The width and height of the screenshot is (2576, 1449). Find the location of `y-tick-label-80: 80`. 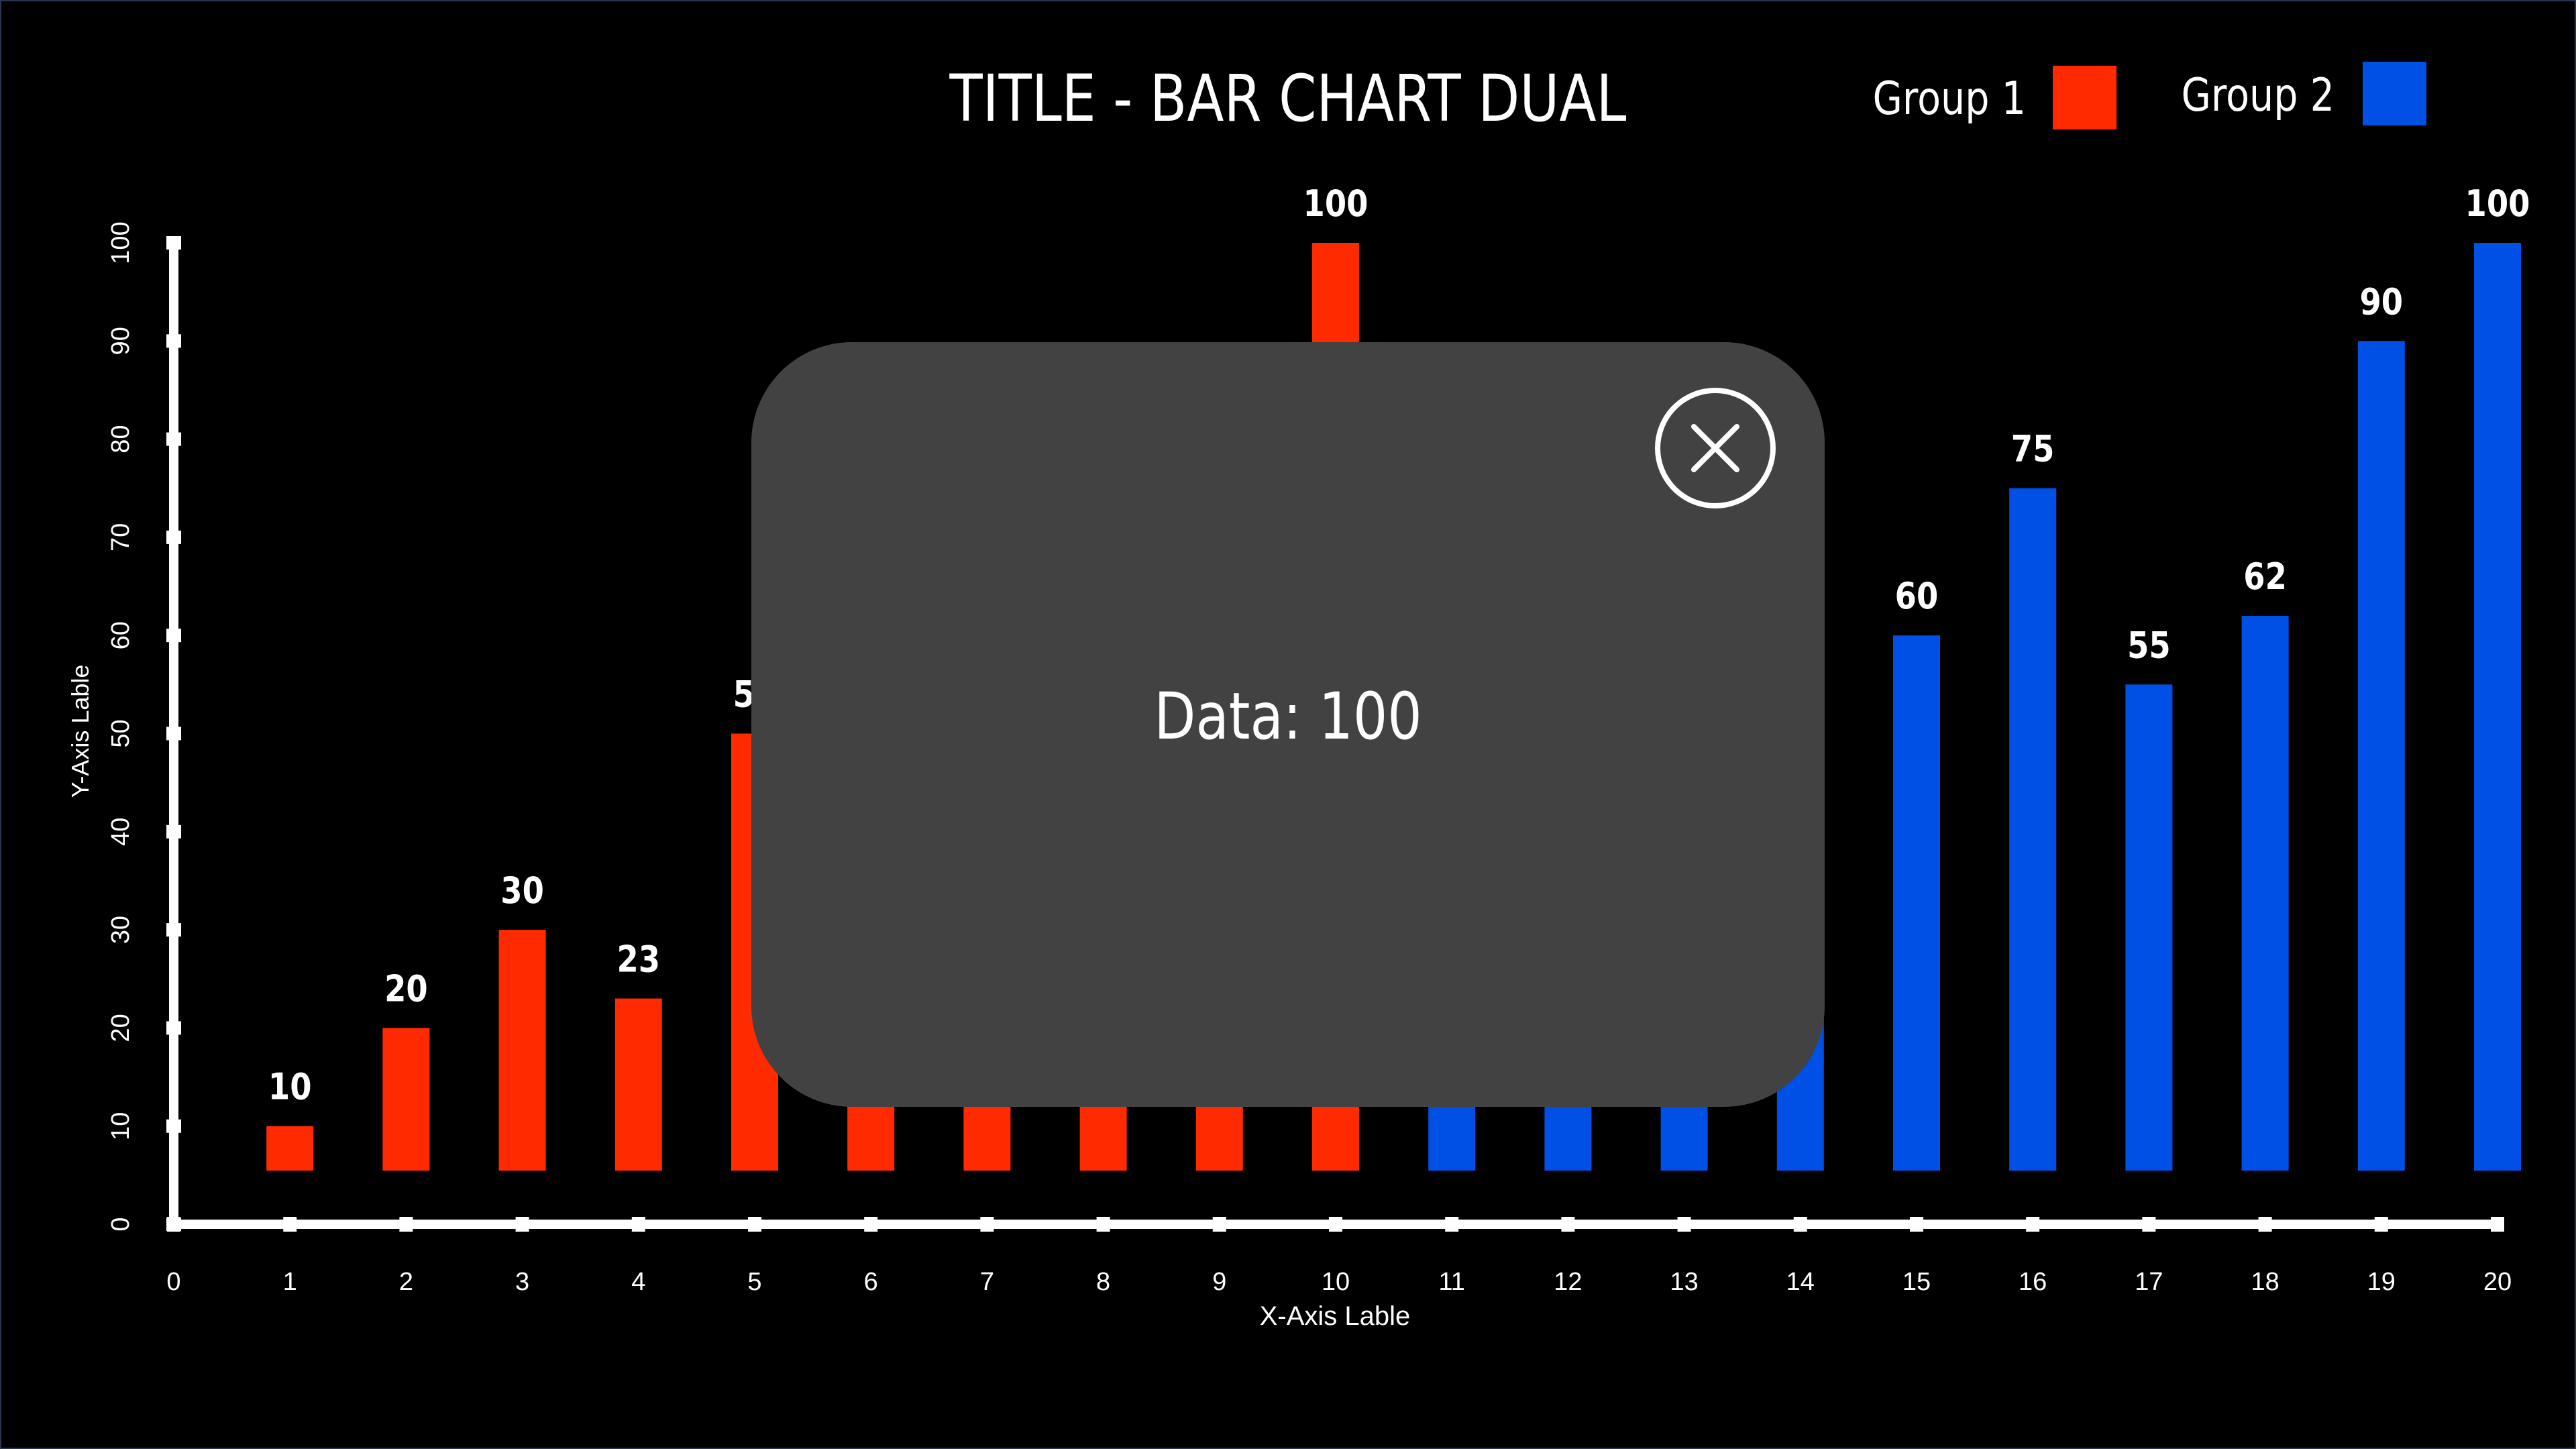

y-tick-label-80: 80 is located at coordinates (121, 439).